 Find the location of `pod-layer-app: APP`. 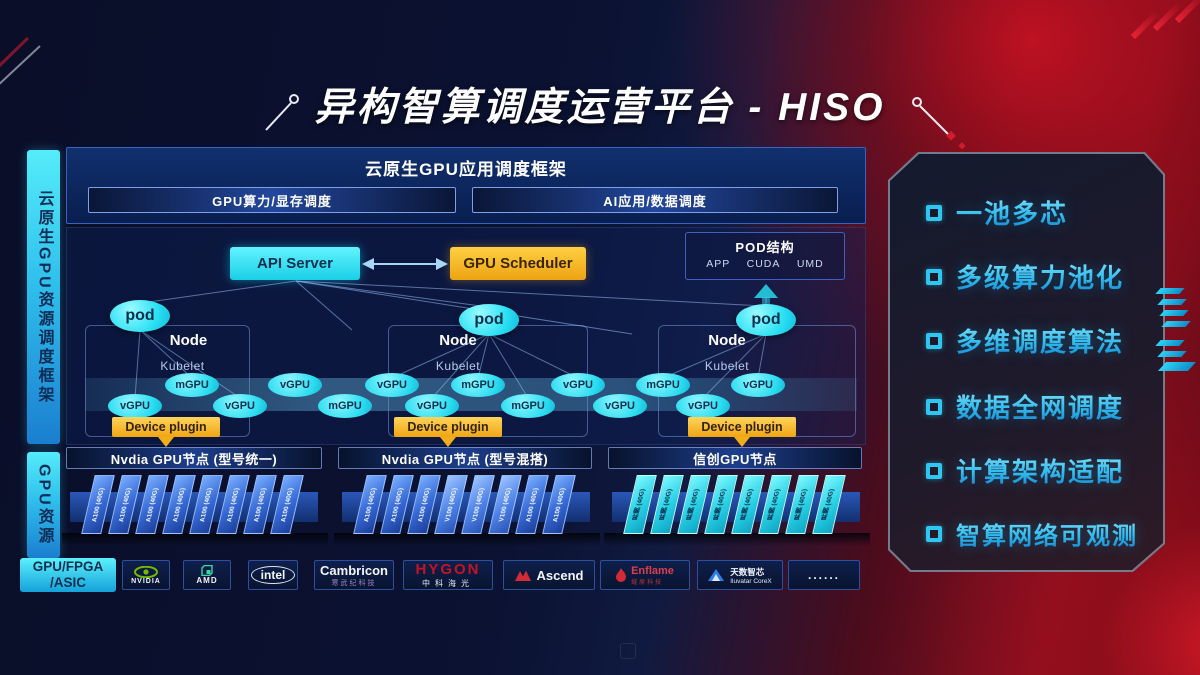

pod-layer-app: APP is located at coordinates (718, 264).